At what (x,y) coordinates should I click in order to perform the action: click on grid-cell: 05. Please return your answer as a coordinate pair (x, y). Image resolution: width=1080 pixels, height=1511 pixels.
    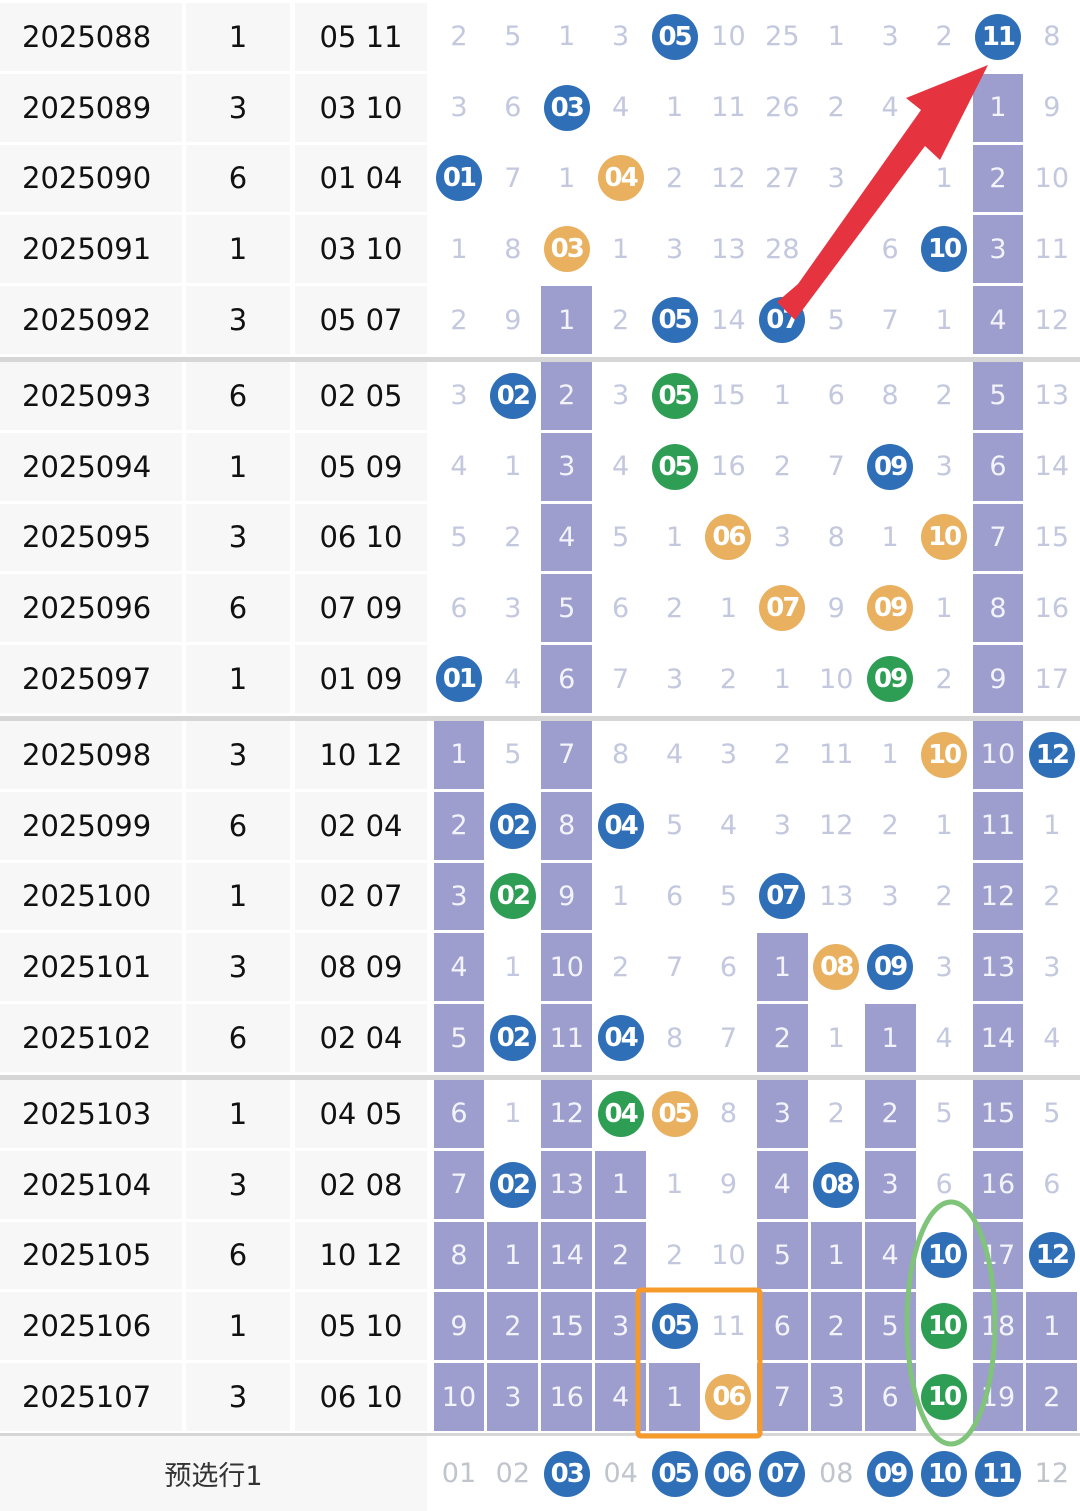
    Looking at the image, I should click on (674, 467).